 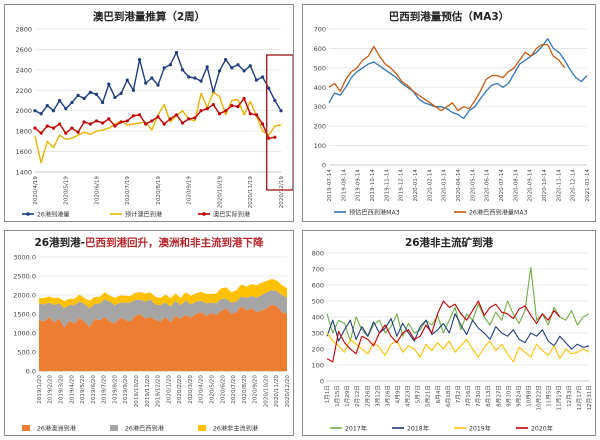 I want to click on x-tick-label: 2020/7/20, so click(x=234, y=389).